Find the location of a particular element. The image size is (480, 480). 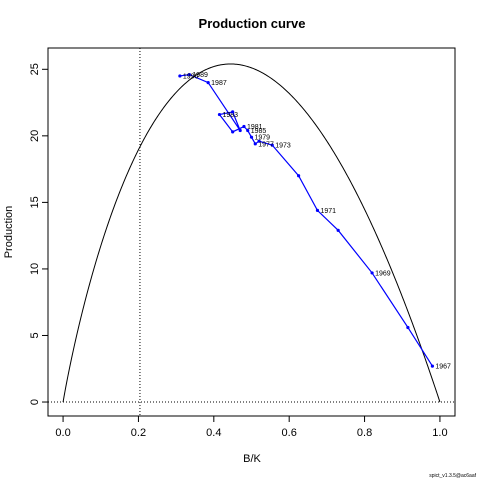

x-tick-label: 0.6 is located at coordinates (289, 433).